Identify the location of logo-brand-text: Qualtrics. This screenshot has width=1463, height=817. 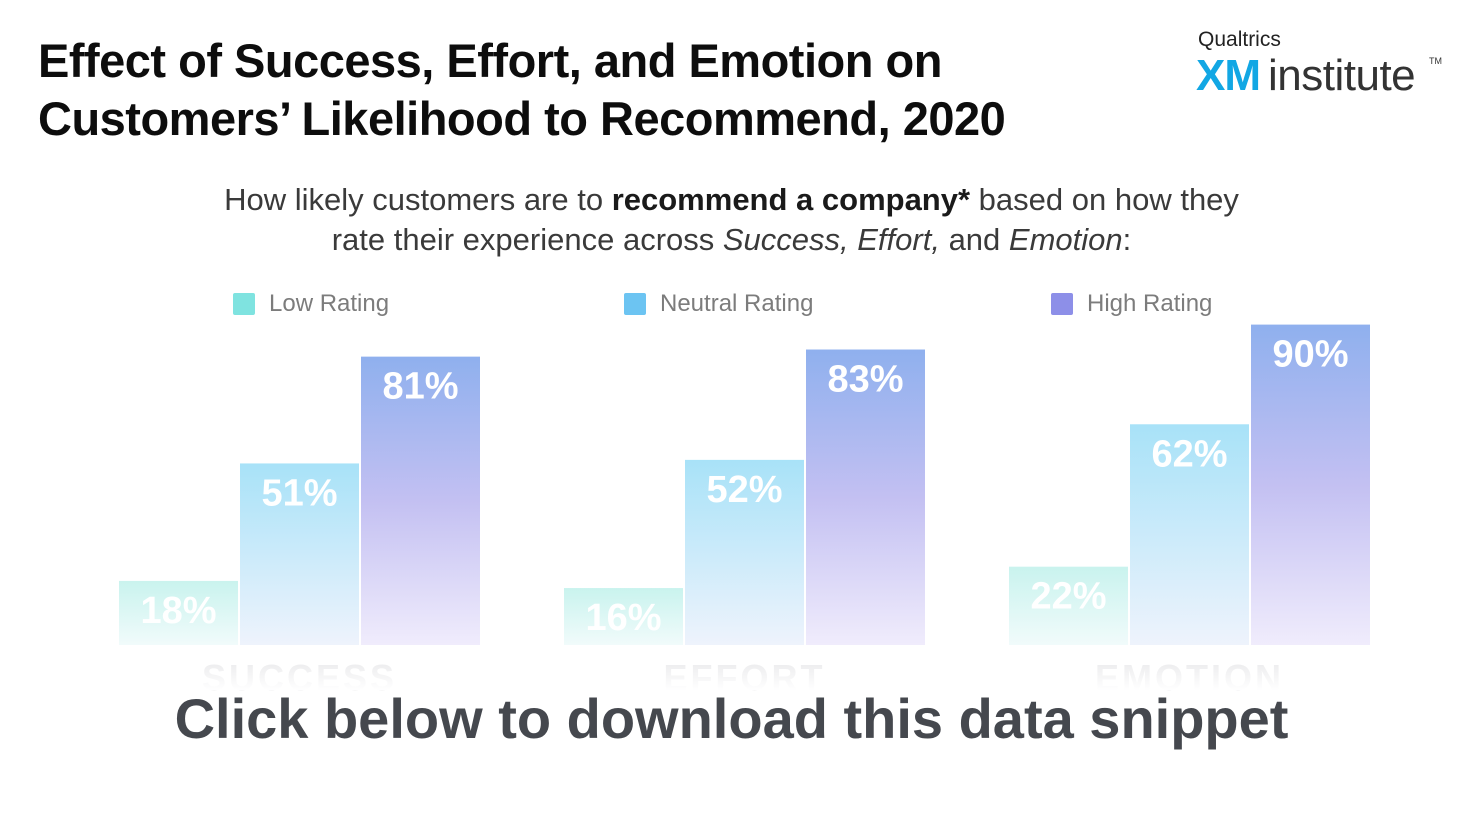
(1239, 39).